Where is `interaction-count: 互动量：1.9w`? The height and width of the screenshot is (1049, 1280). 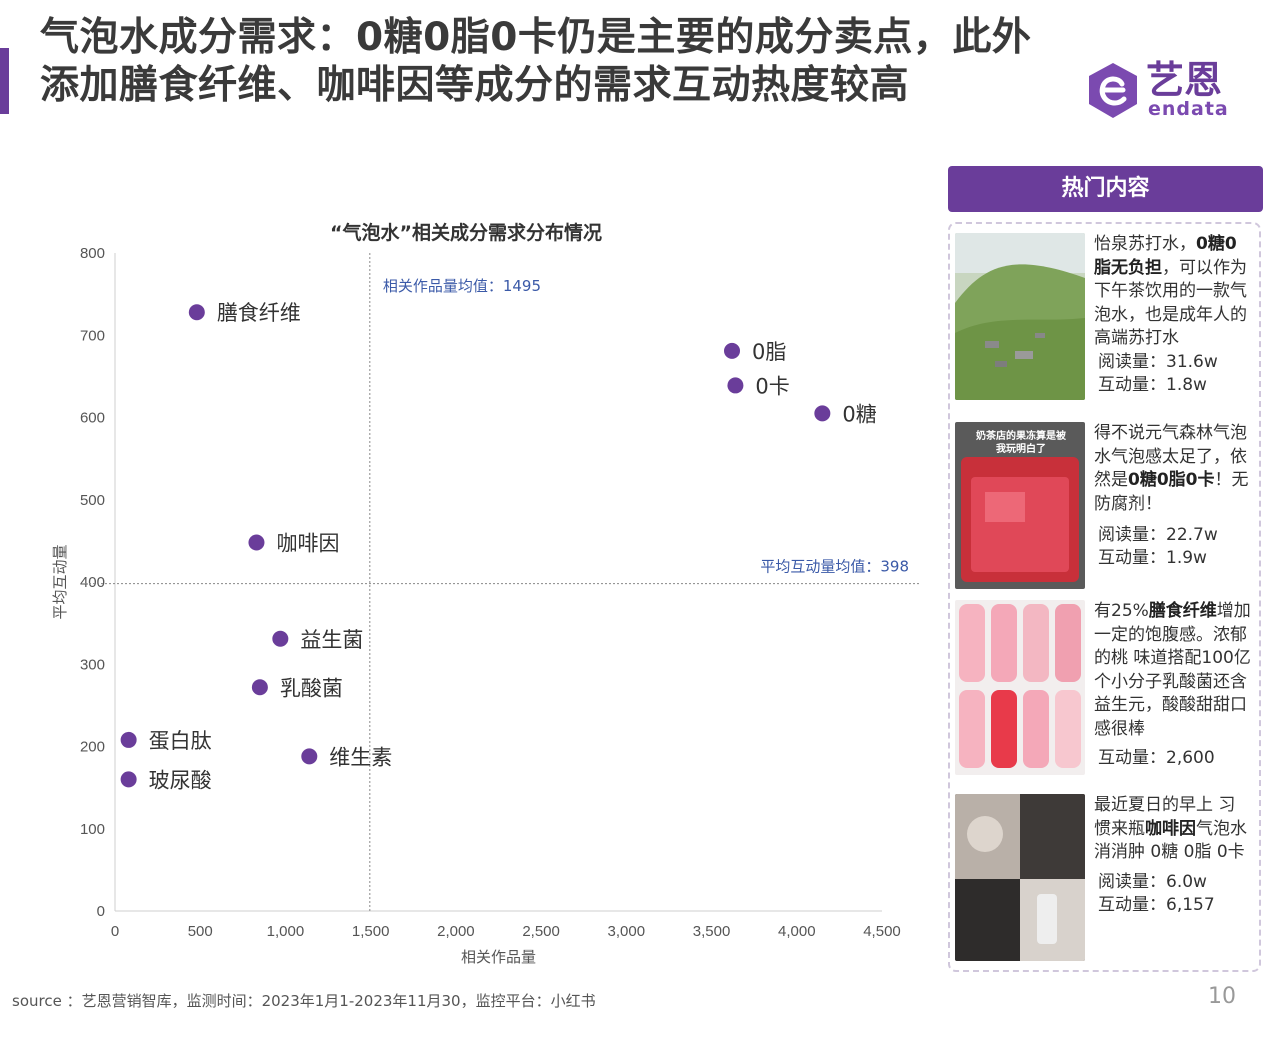
interaction-count: 互动量：1.9w is located at coordinates (1152, 558).